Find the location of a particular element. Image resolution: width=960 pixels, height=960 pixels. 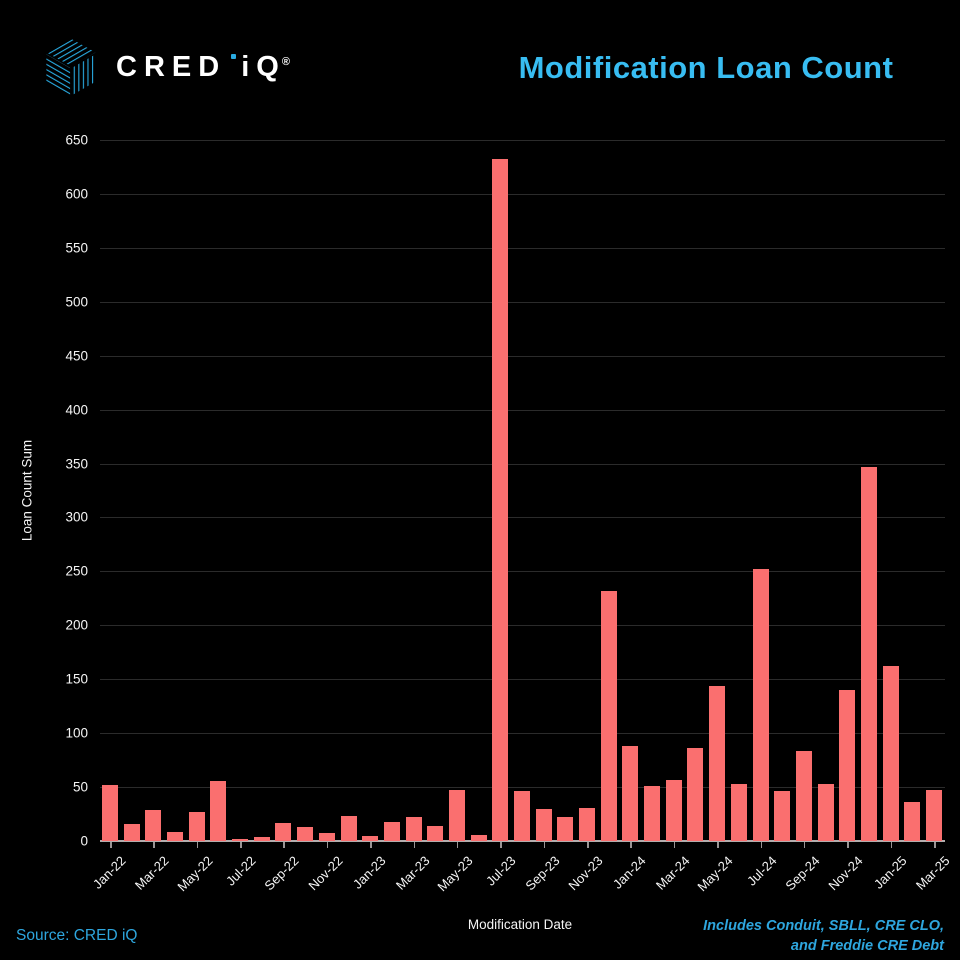

y-tick-label: 400 is located at coordinates (76, 410).